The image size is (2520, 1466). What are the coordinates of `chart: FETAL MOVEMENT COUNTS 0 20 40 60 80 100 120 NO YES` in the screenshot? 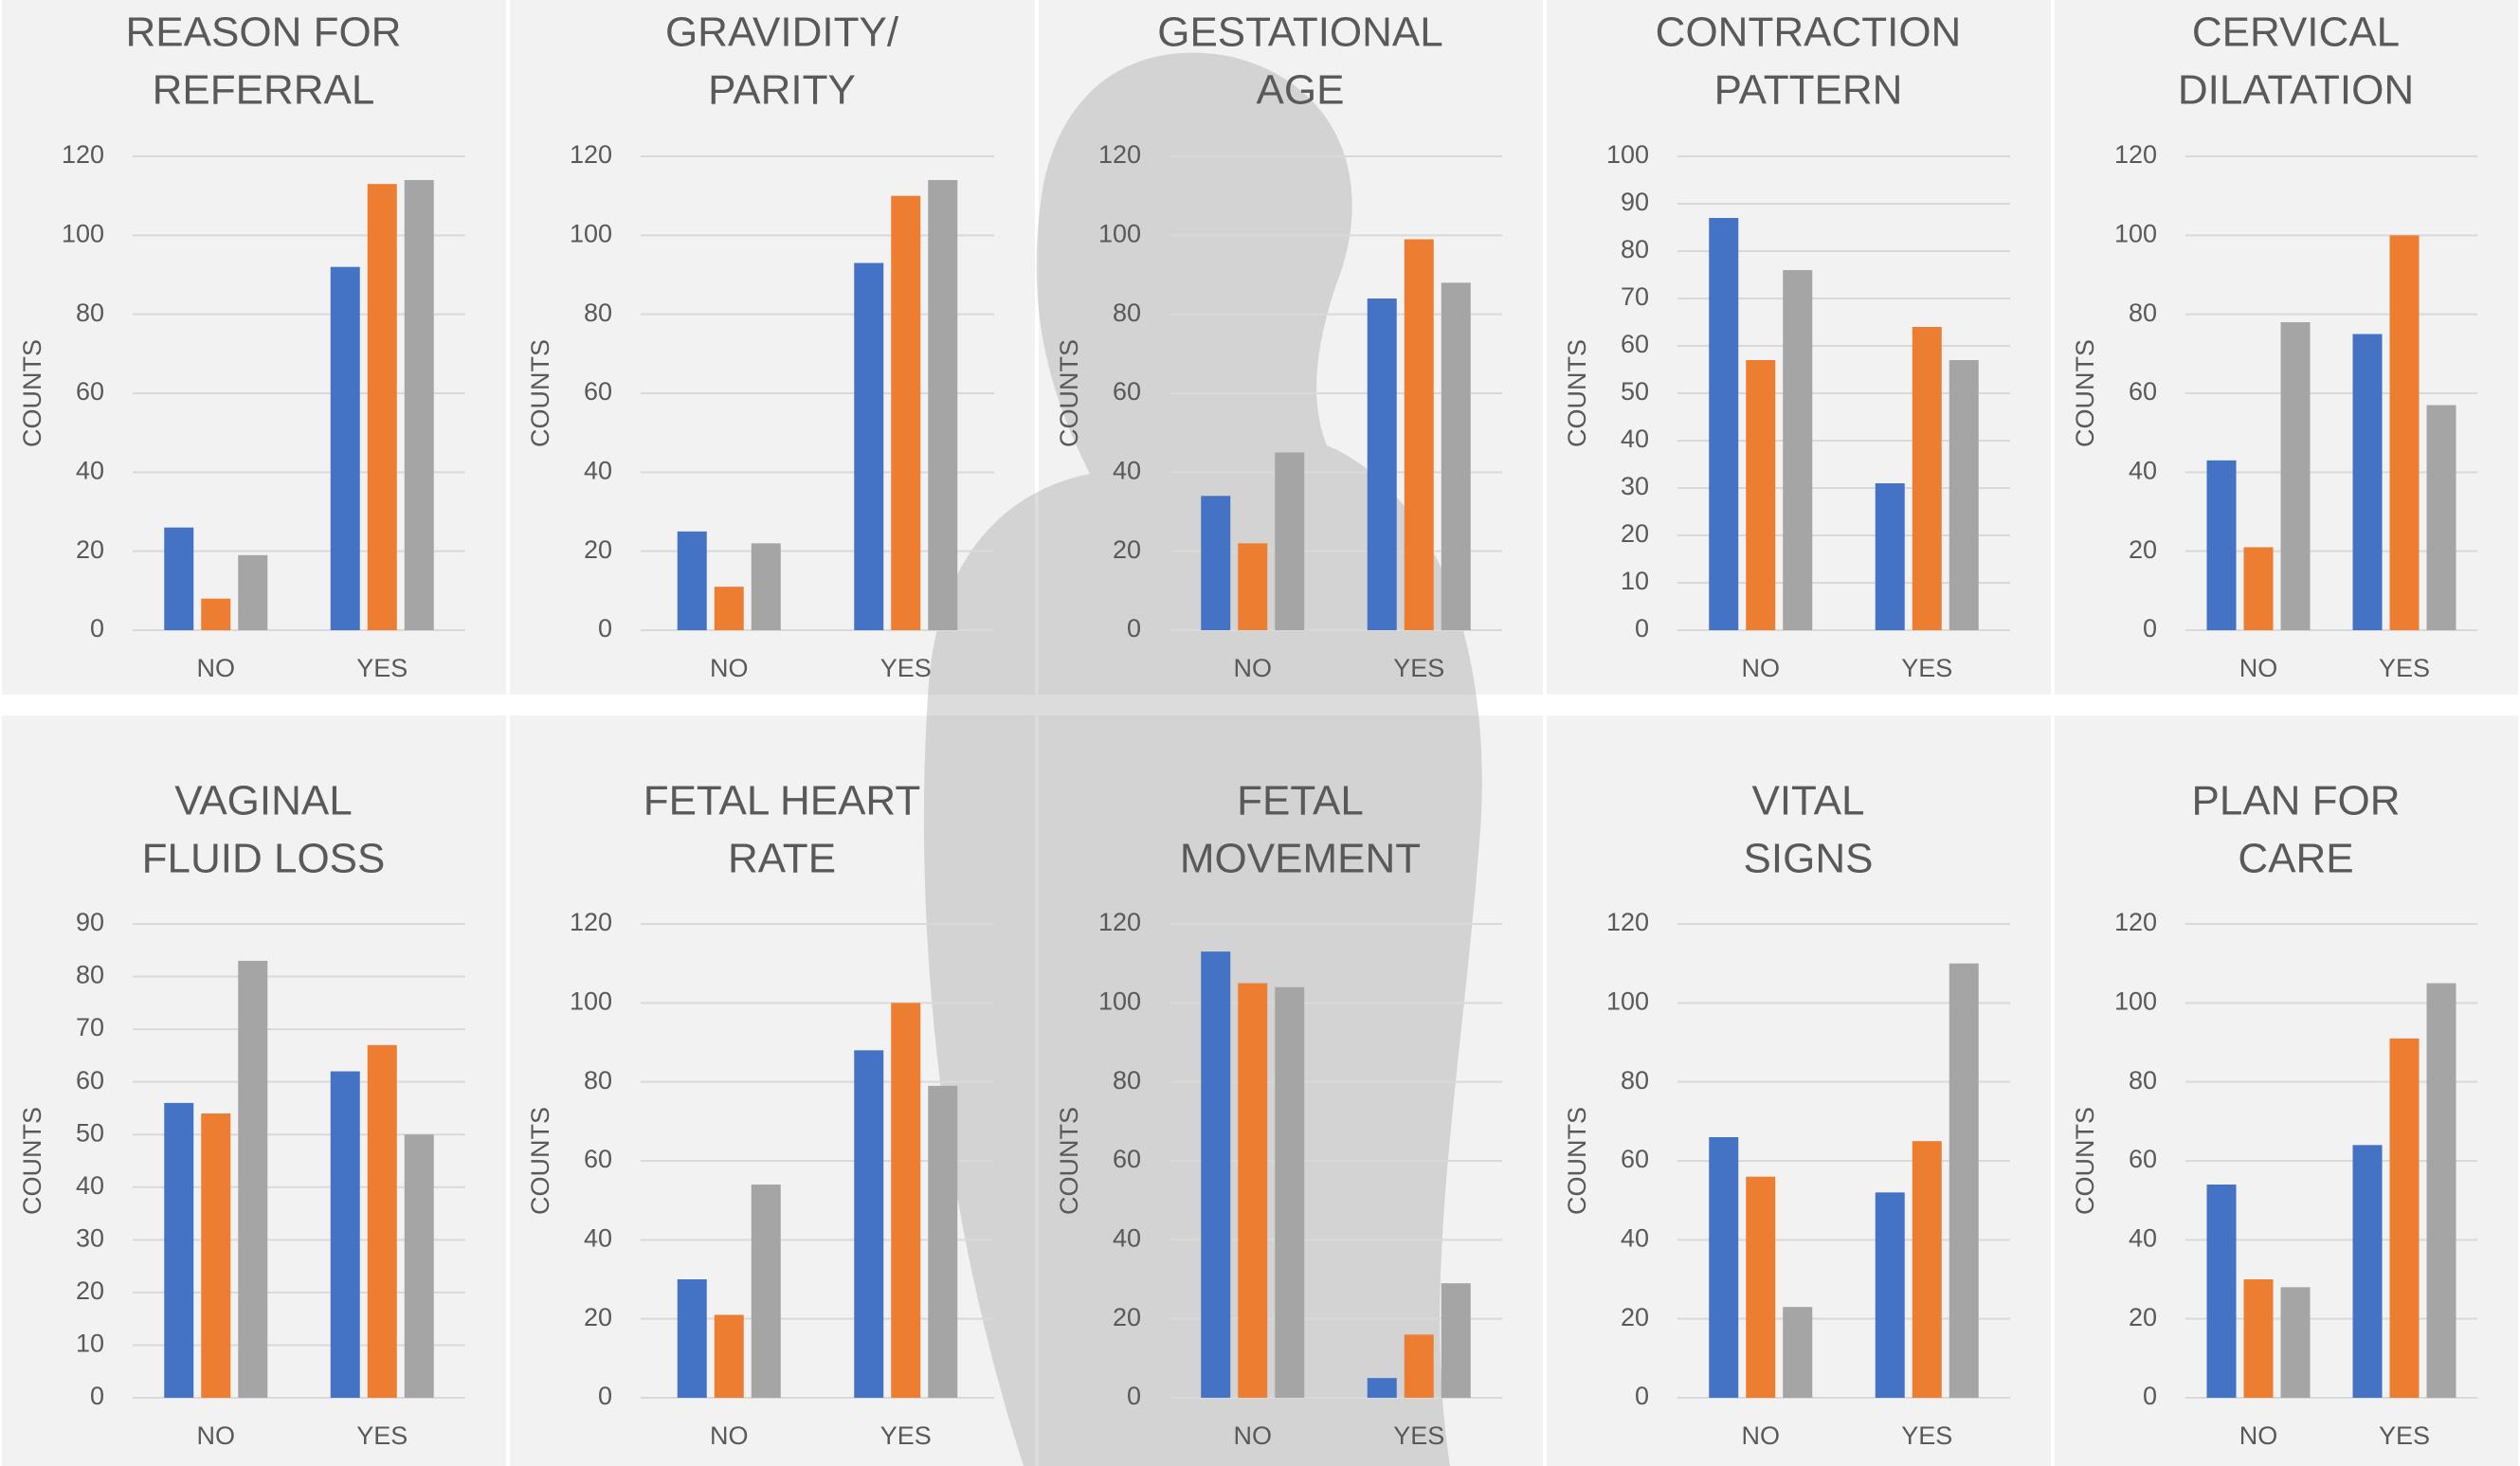 It's located at (1278, 1114).